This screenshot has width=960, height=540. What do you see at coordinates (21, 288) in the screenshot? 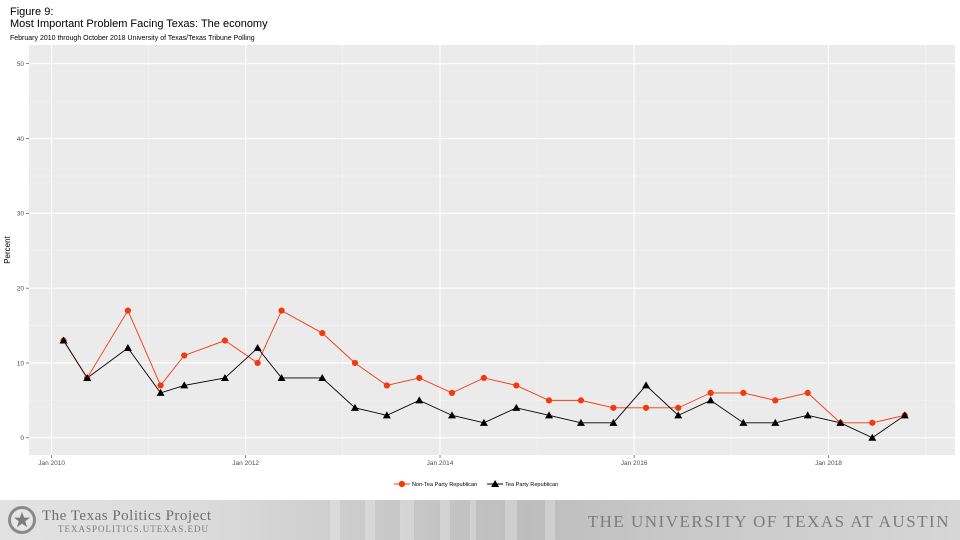
I see `y-tick-label: 20` at bounding box center [21, 288].